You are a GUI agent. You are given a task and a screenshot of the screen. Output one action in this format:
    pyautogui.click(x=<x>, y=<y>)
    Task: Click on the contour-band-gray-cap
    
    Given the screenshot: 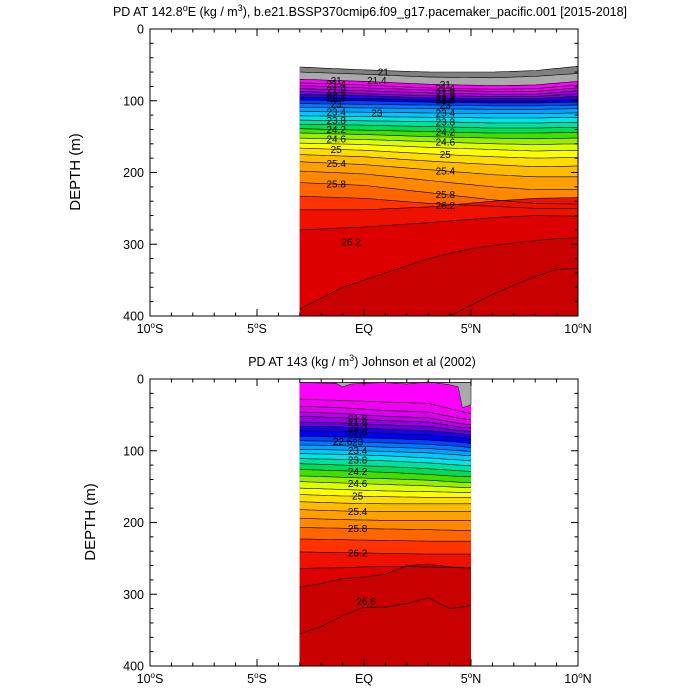 What is the action you would take?
    pyautogui.click(x=385, y=395)
    